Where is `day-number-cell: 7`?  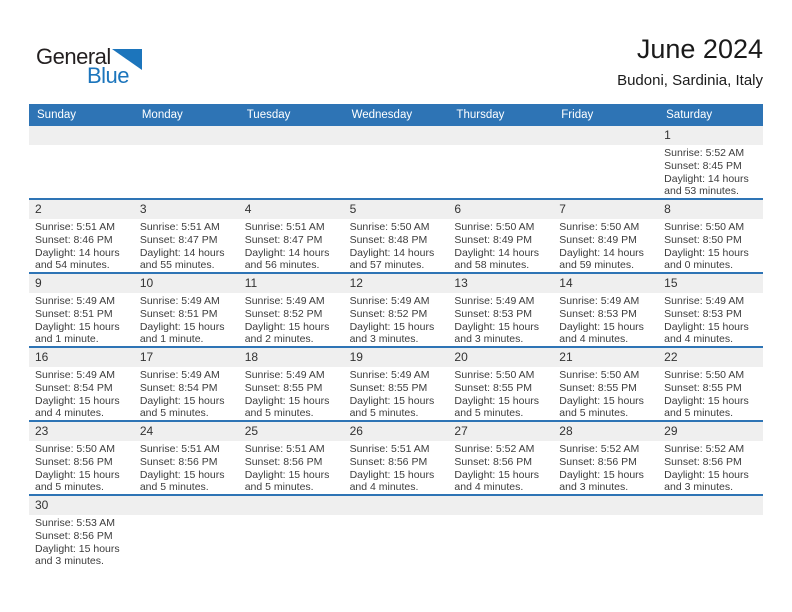
day-number-cell: 7 is located at coordinates (605, 209).